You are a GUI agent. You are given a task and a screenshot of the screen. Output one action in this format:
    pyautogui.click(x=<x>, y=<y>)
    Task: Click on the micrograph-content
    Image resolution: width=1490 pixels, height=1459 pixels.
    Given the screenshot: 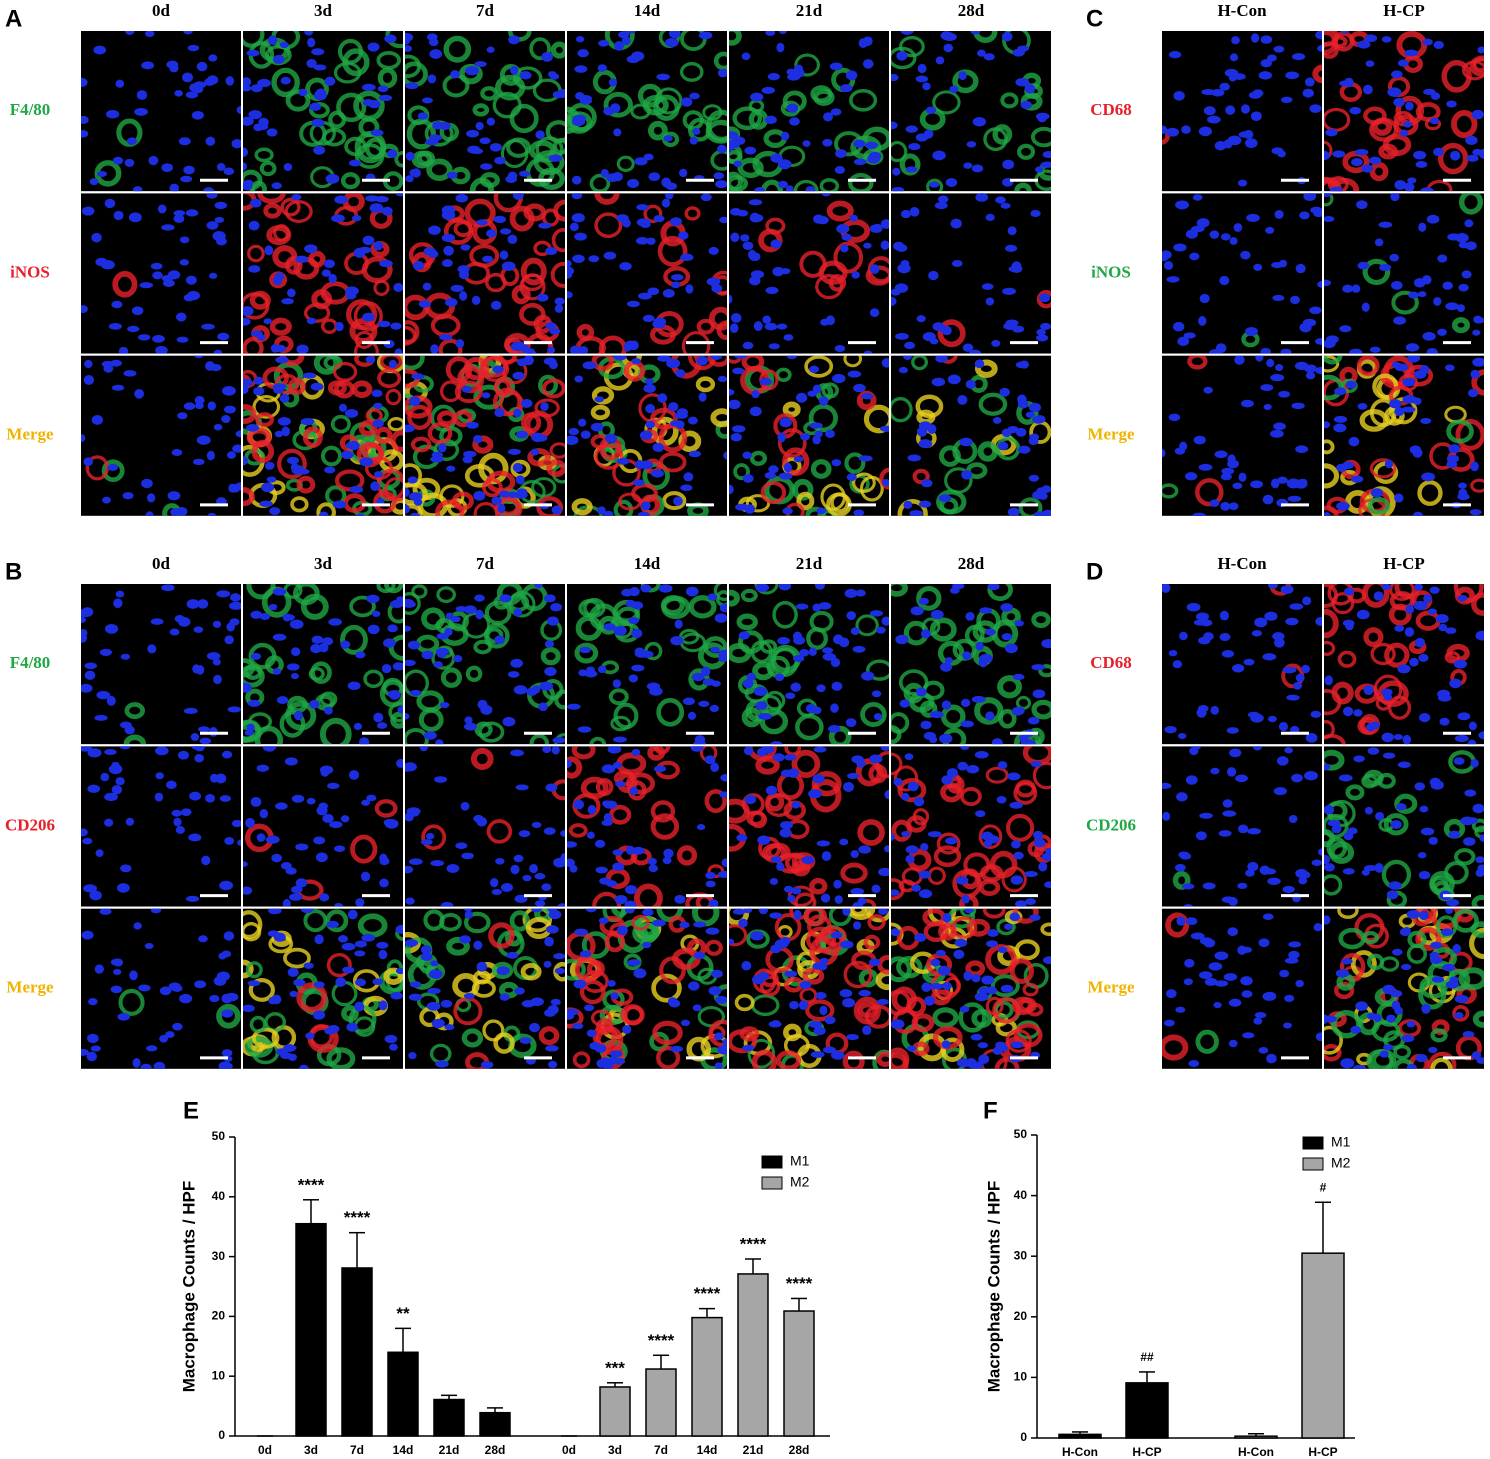 What is the action you would take?
    pyautogui.click(x=809, y=664)
    